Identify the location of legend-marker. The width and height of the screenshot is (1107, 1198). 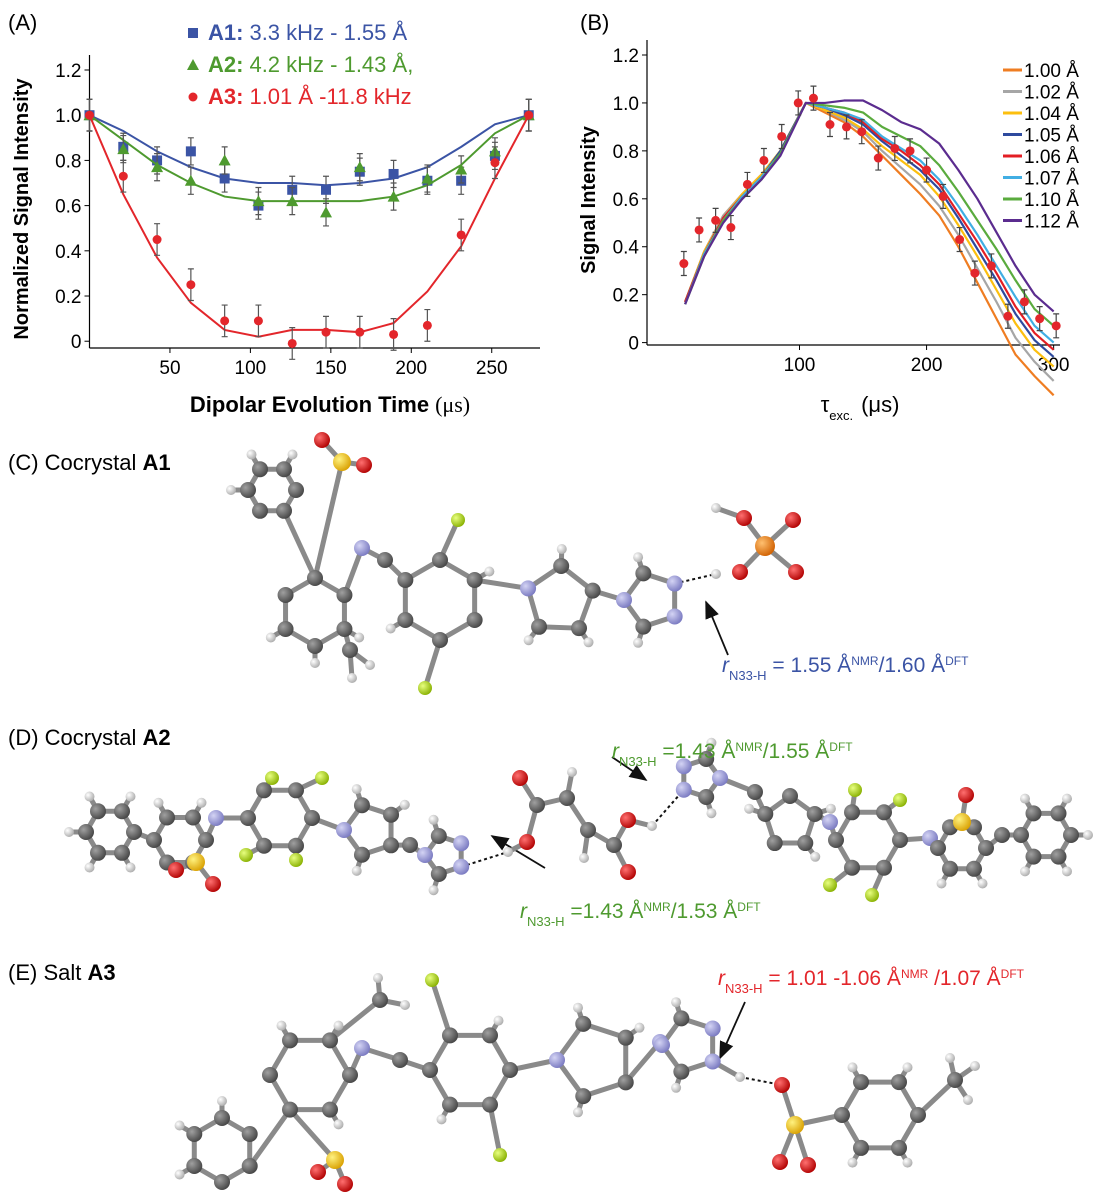
(193, 33).